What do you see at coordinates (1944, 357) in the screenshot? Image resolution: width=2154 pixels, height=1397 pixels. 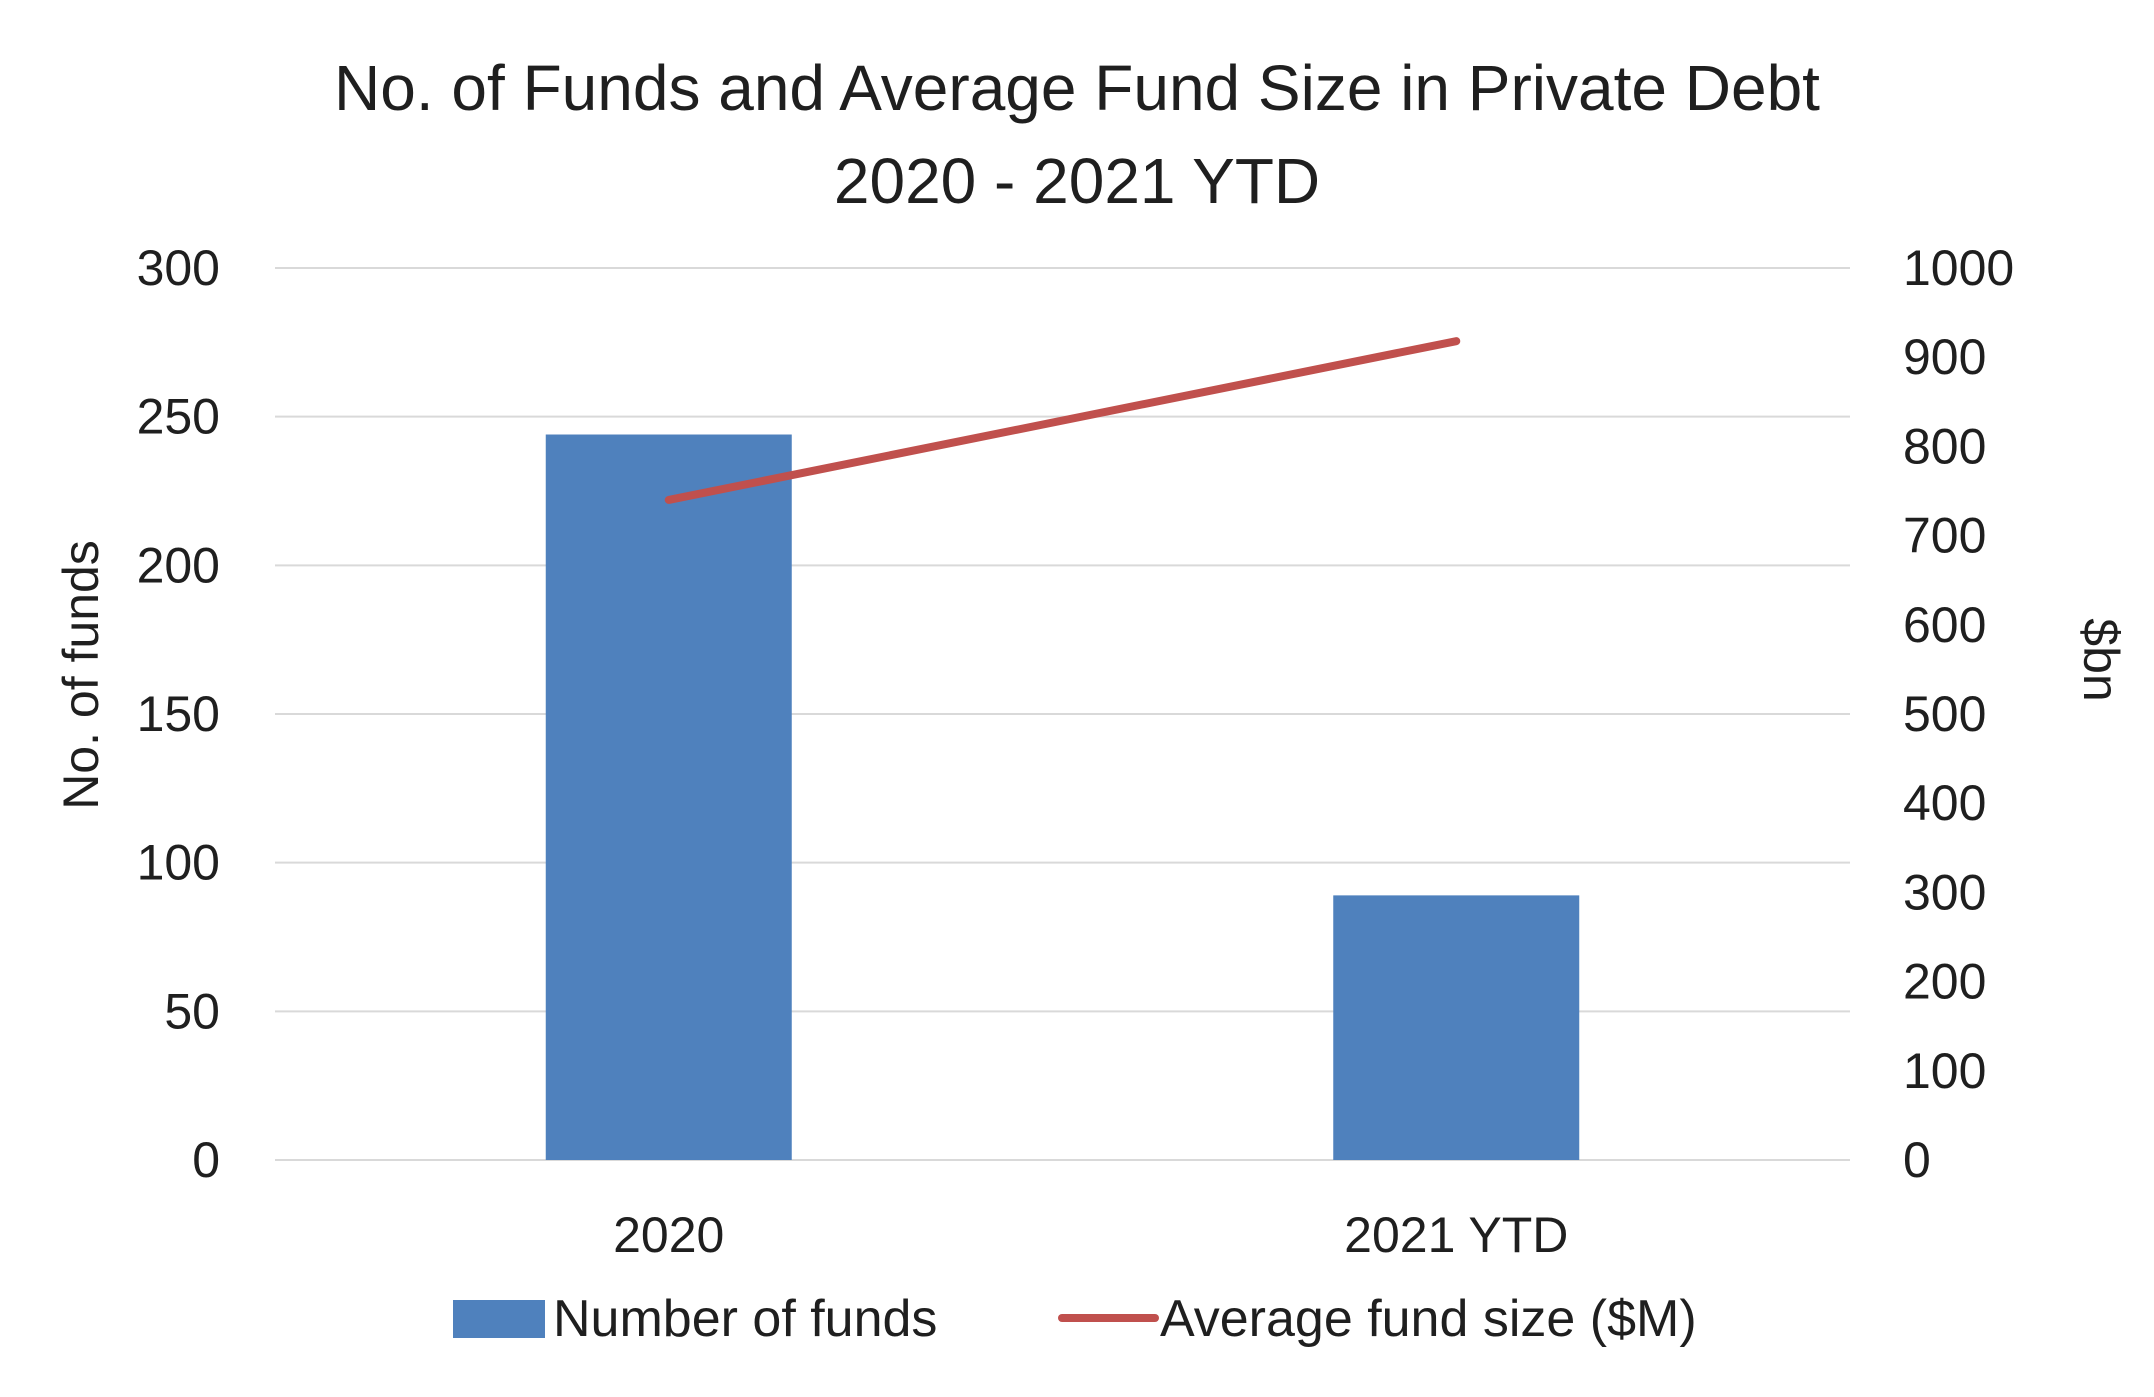 I see `right-tick-label: 900` at bounding box center [1944, 357].